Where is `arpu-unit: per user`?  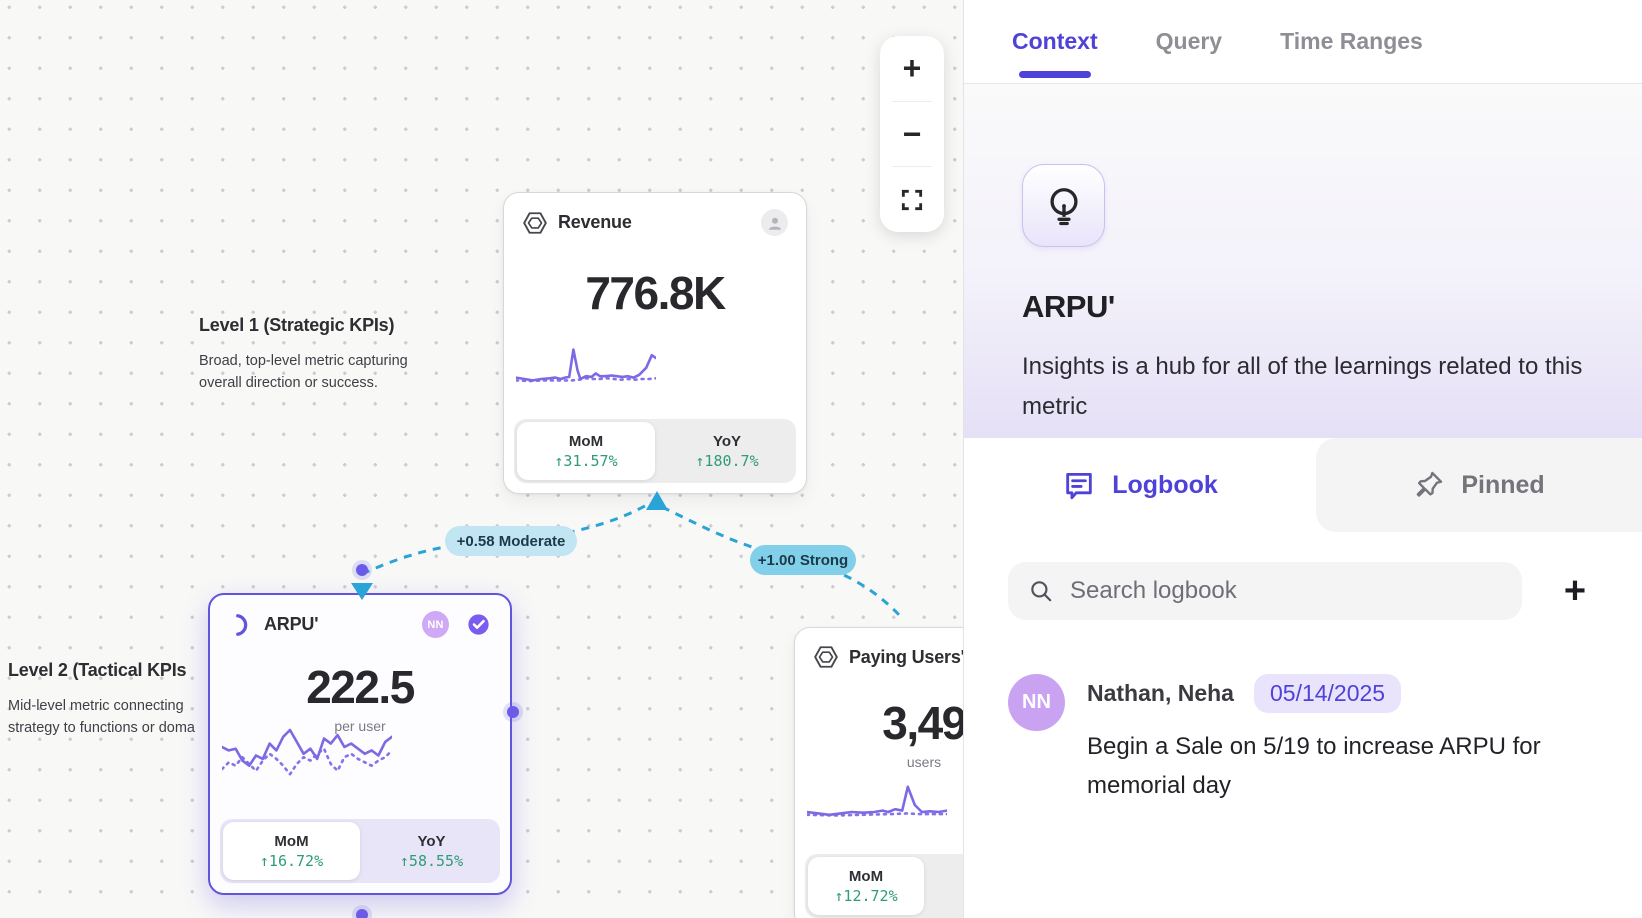 arpu-unit: per user is located at coordinates (360, 726).